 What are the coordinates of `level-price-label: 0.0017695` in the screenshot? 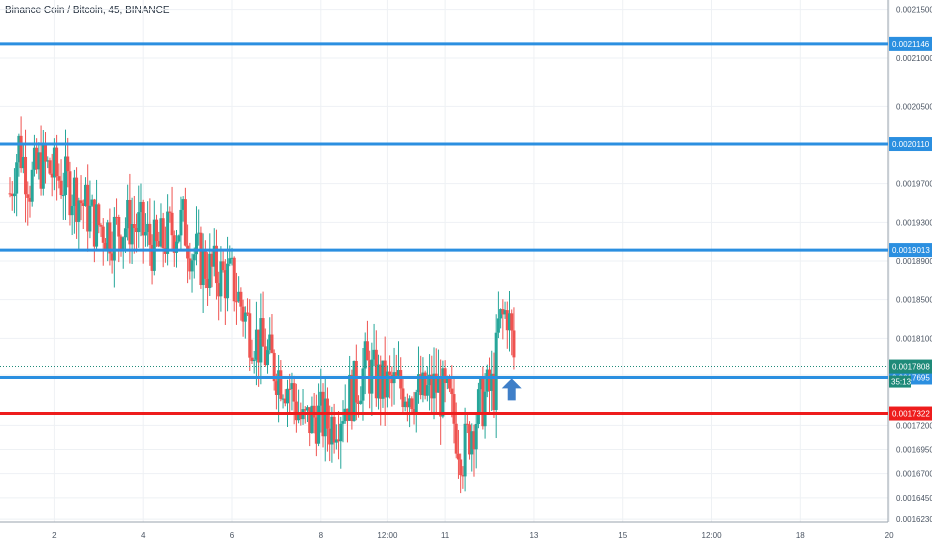 It's located at (911, 377).